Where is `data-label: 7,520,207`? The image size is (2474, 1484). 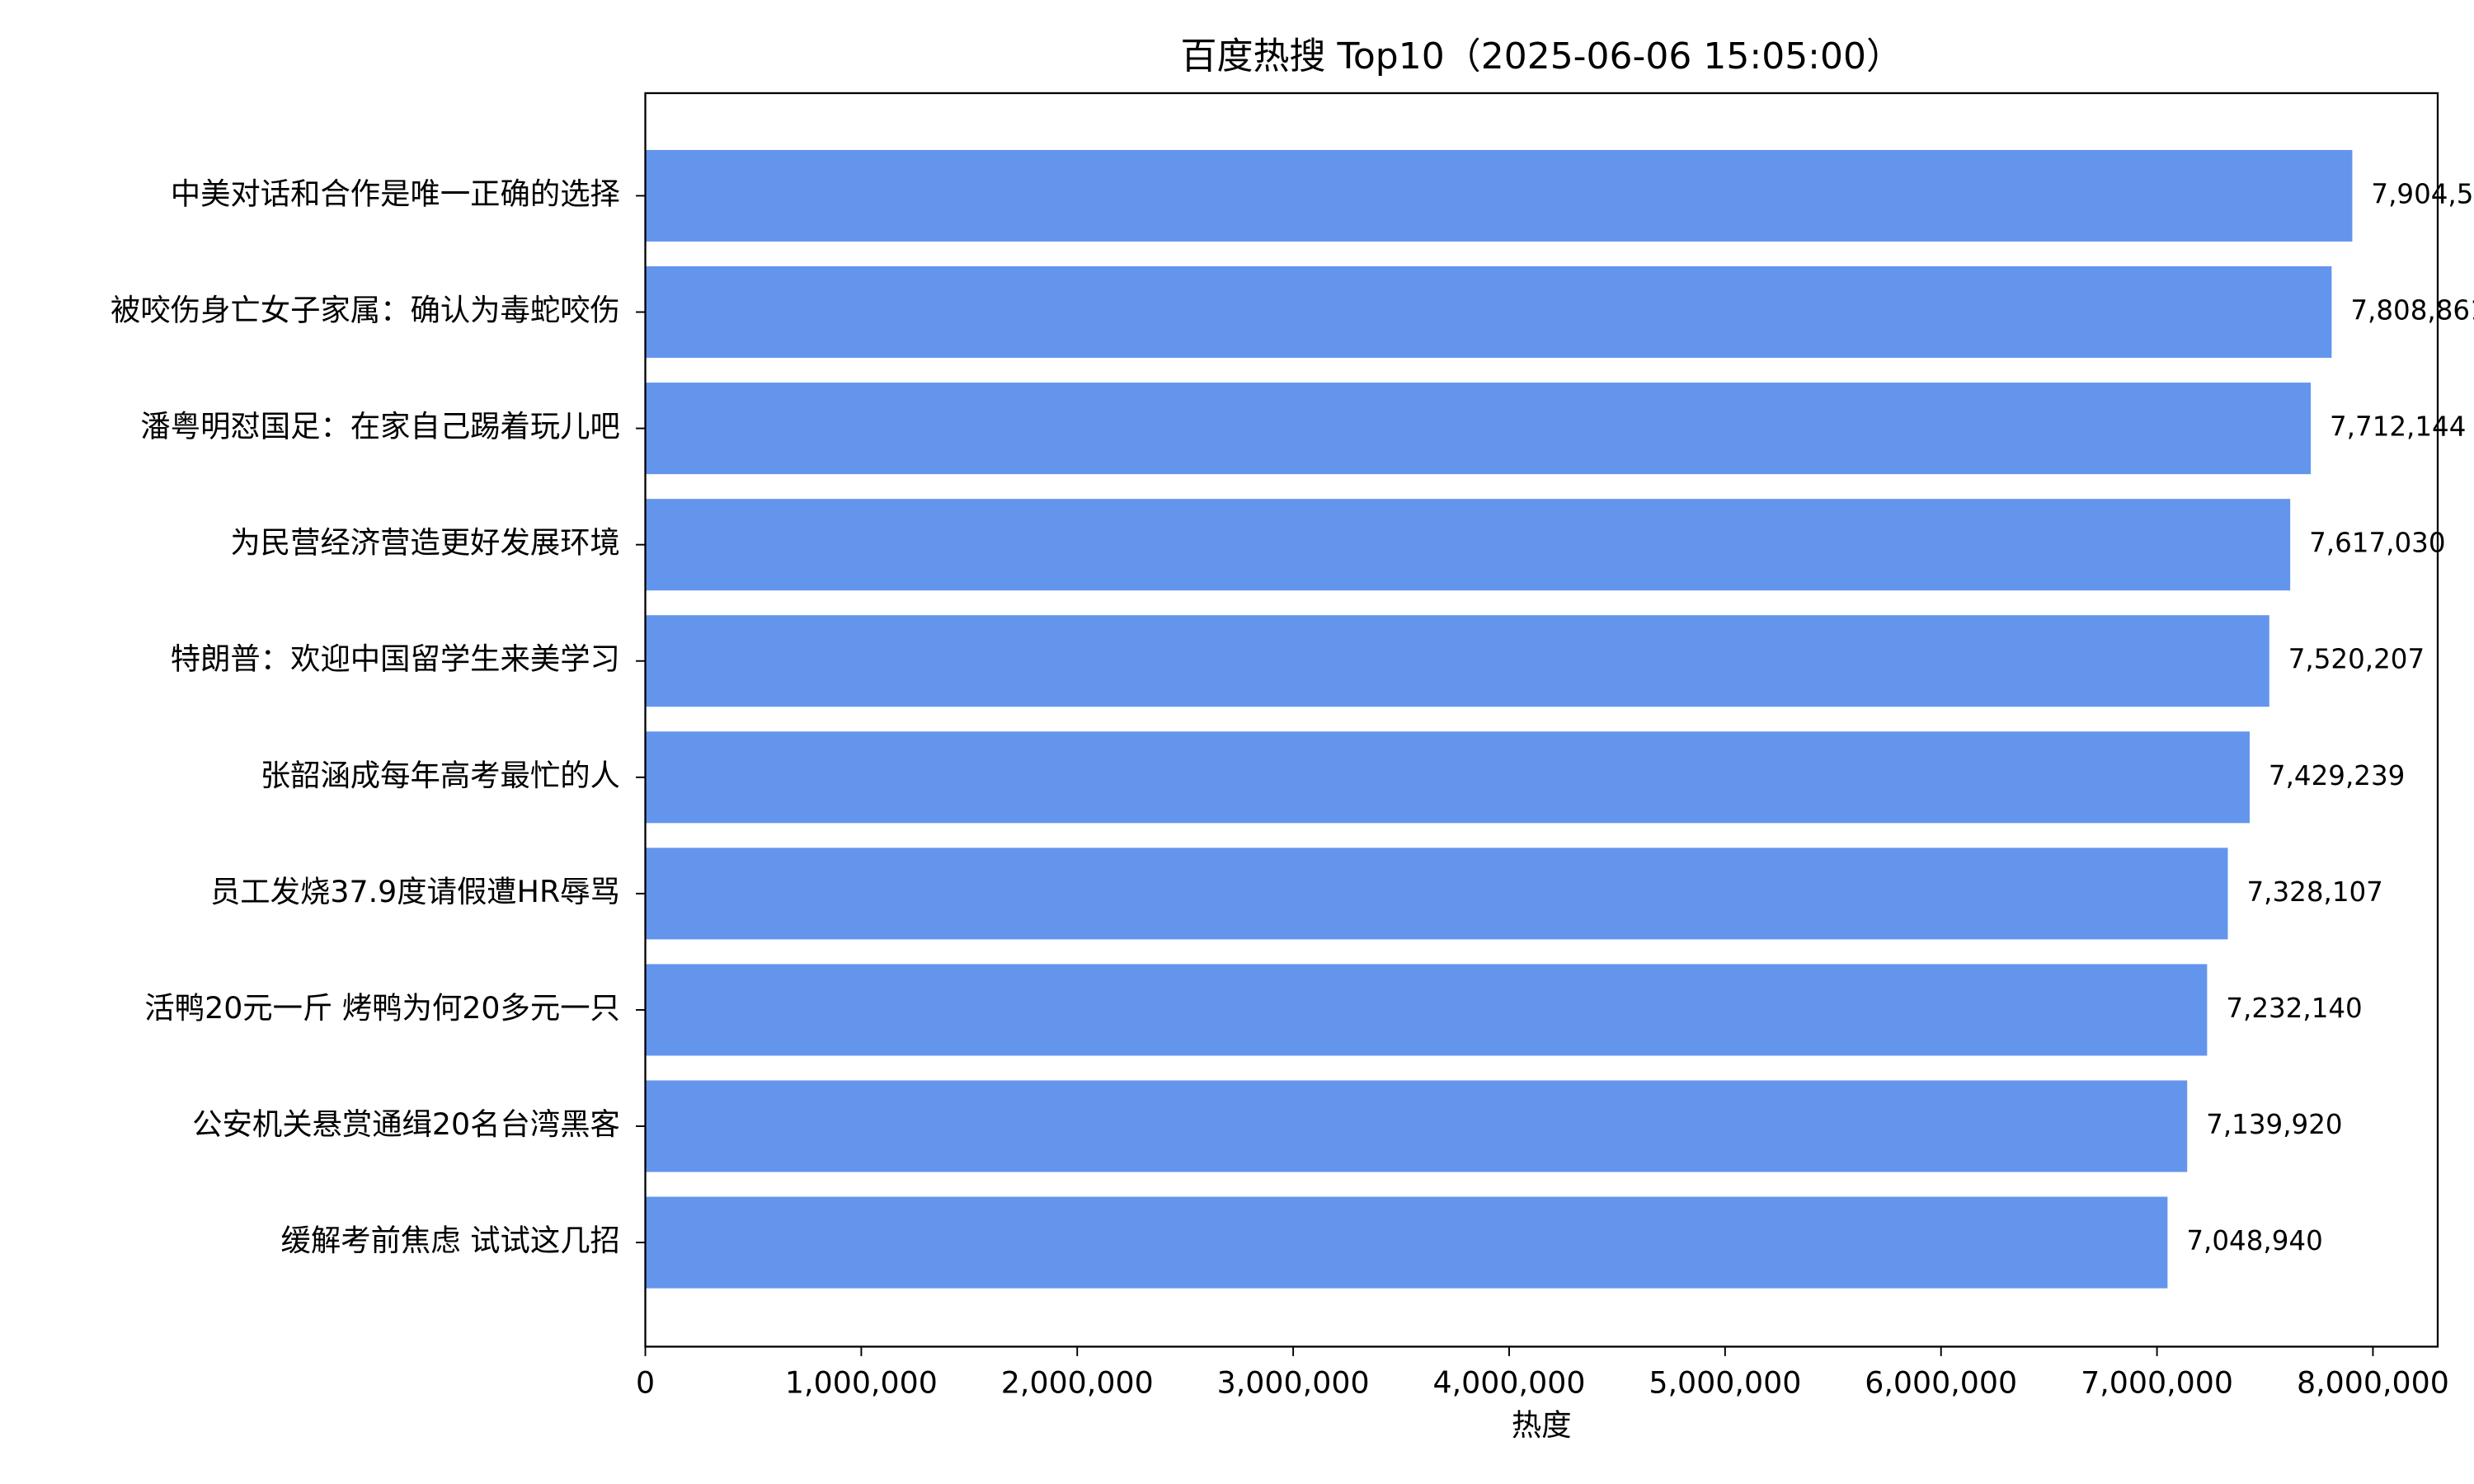
data-label: 7,520,207 is located at coordinates (2356, 659).